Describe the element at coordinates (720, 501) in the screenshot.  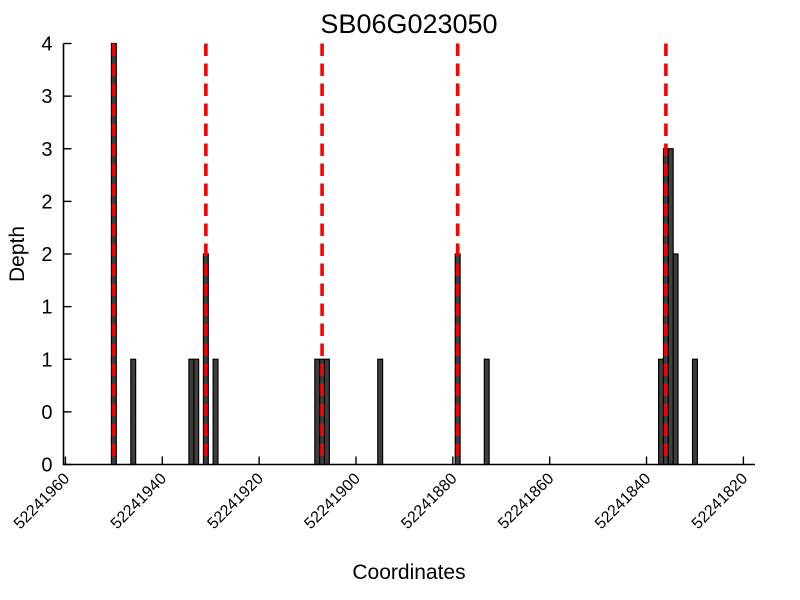
I see `x-tick-label: 52241820` at that location.